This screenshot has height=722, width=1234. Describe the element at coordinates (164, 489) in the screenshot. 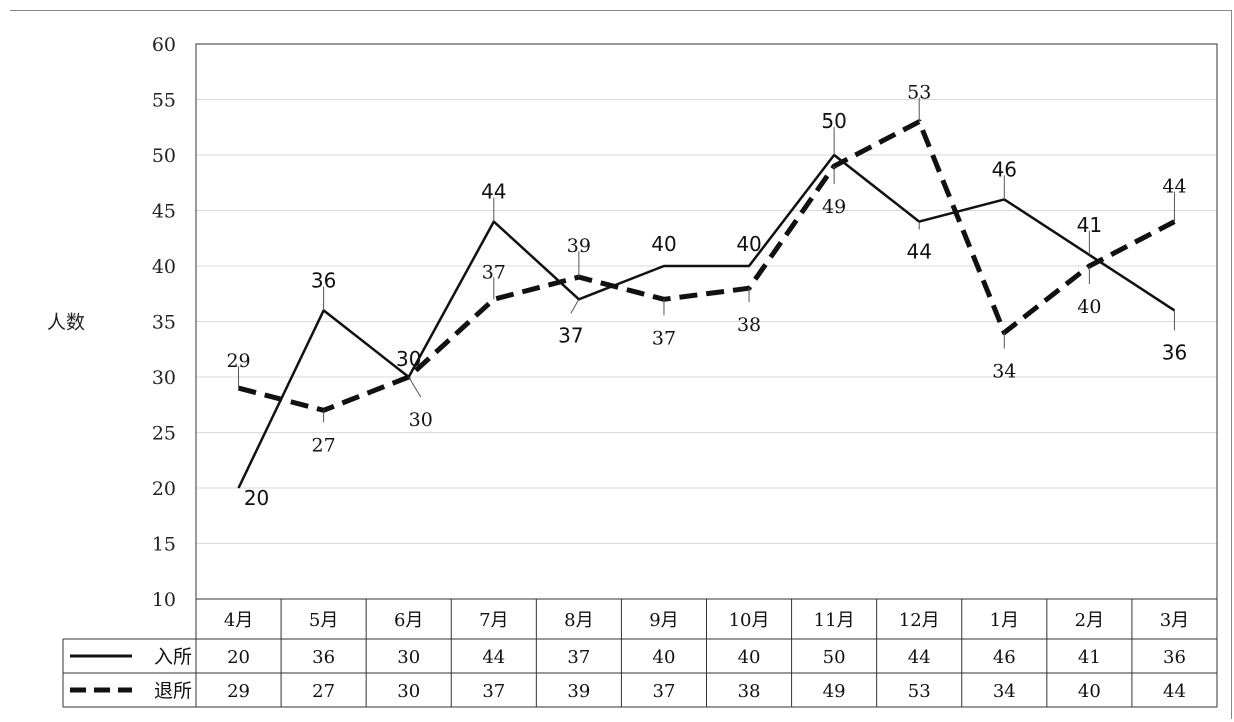

I see `y-tick-label: 20` at that location.